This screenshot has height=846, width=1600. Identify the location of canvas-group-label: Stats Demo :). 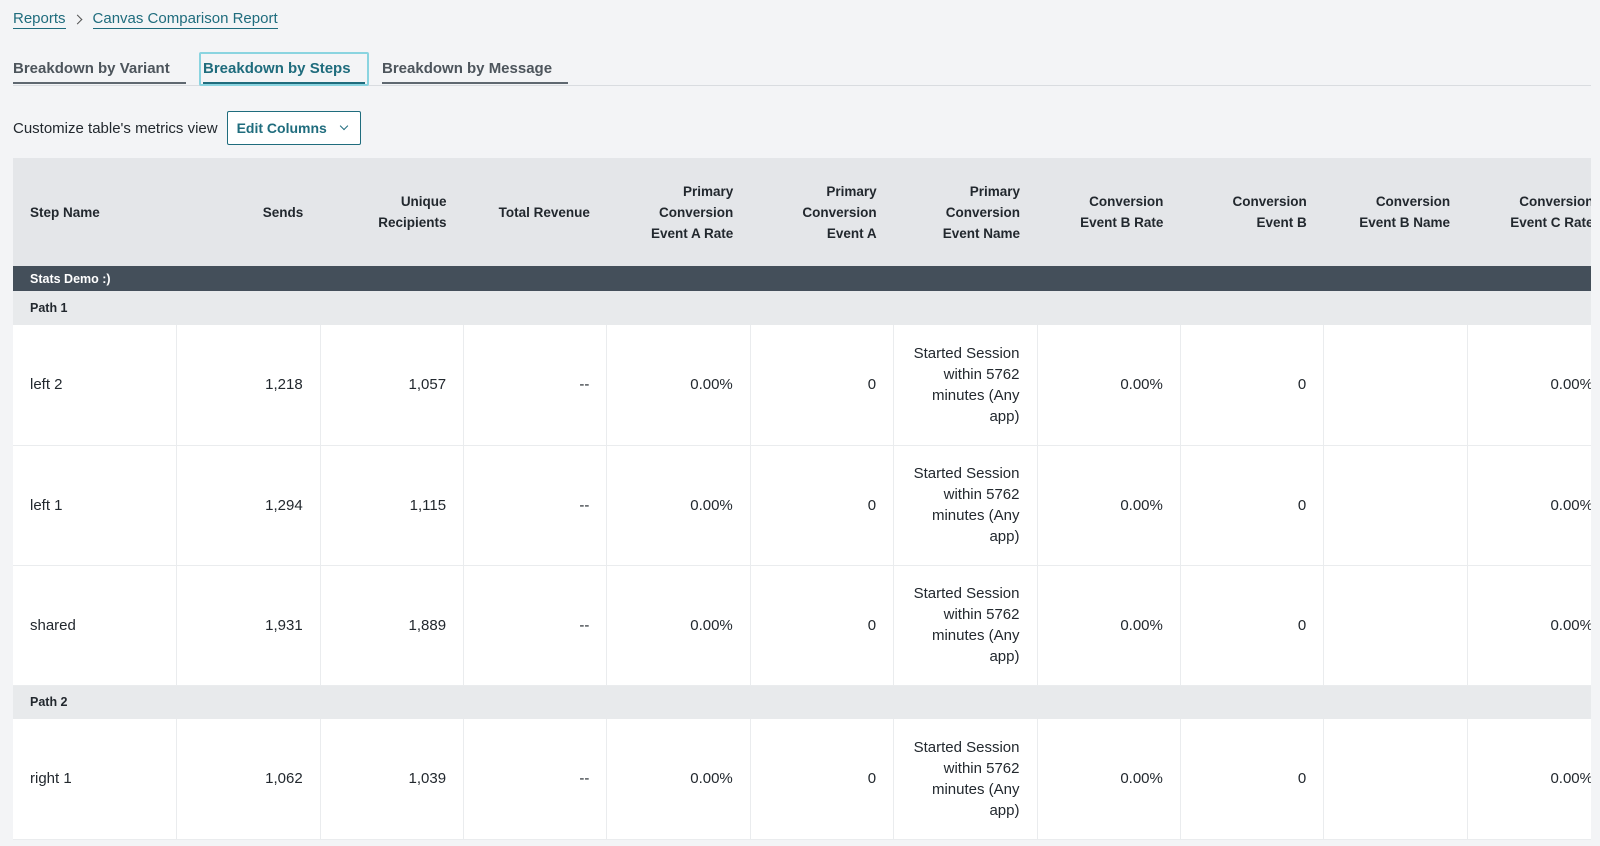
(802, 278).